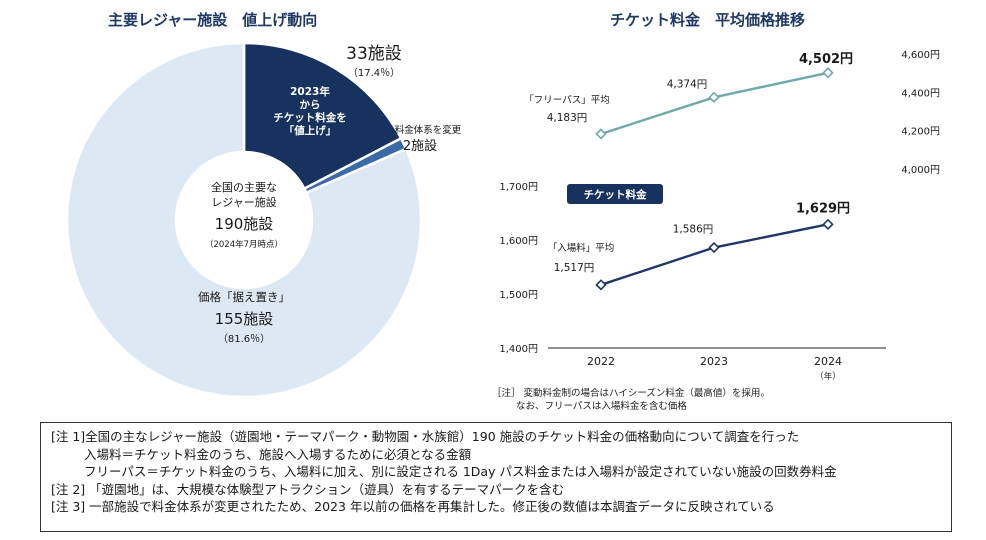 The width and height of the screenshot is (986, 540). I want to click on ticket-fee-badge-label: チケット料金, so click(615, 194).